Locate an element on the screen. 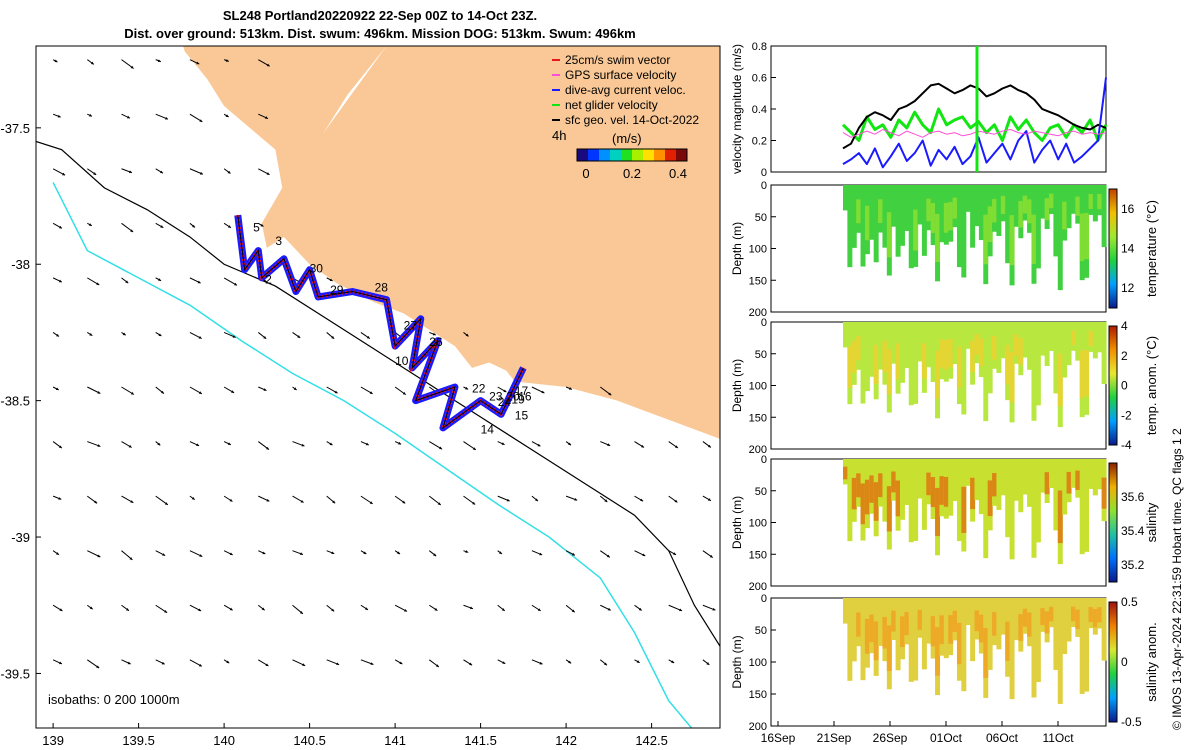  waypoint-label: 3 is located at coordinates (278, 241).